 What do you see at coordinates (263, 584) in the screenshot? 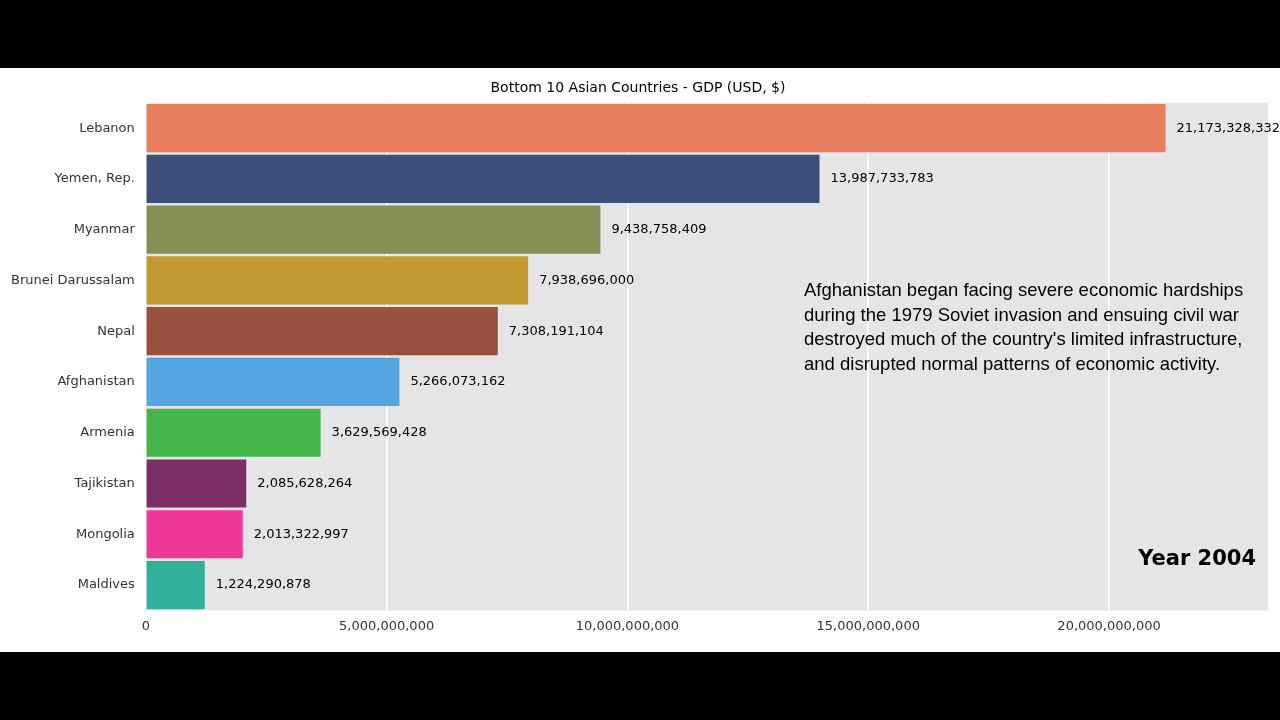
I see `data-label: 1,224,290,878` at bounding box center [263, 584].